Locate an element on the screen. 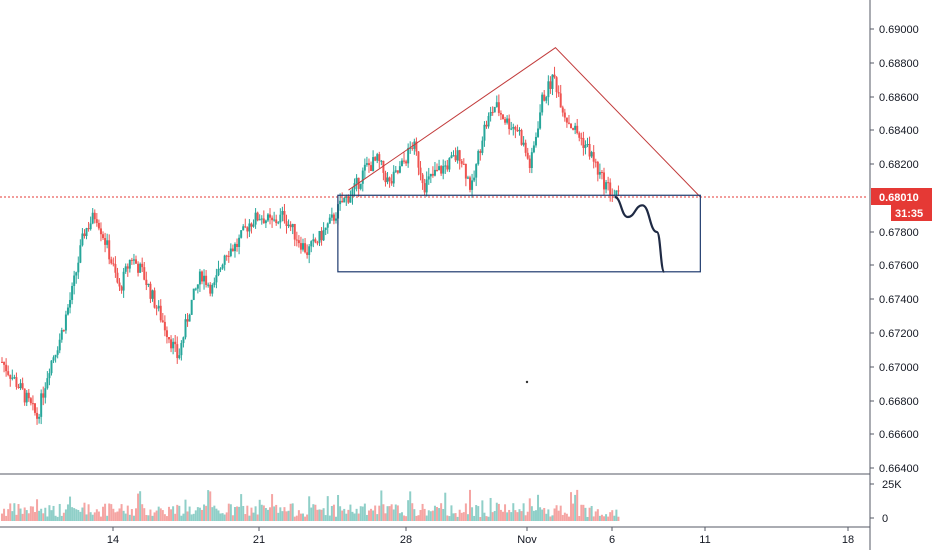 This screenshot has height=550, width=932. price-tick-label: 0.66600 is located at coordinates (899, 435).